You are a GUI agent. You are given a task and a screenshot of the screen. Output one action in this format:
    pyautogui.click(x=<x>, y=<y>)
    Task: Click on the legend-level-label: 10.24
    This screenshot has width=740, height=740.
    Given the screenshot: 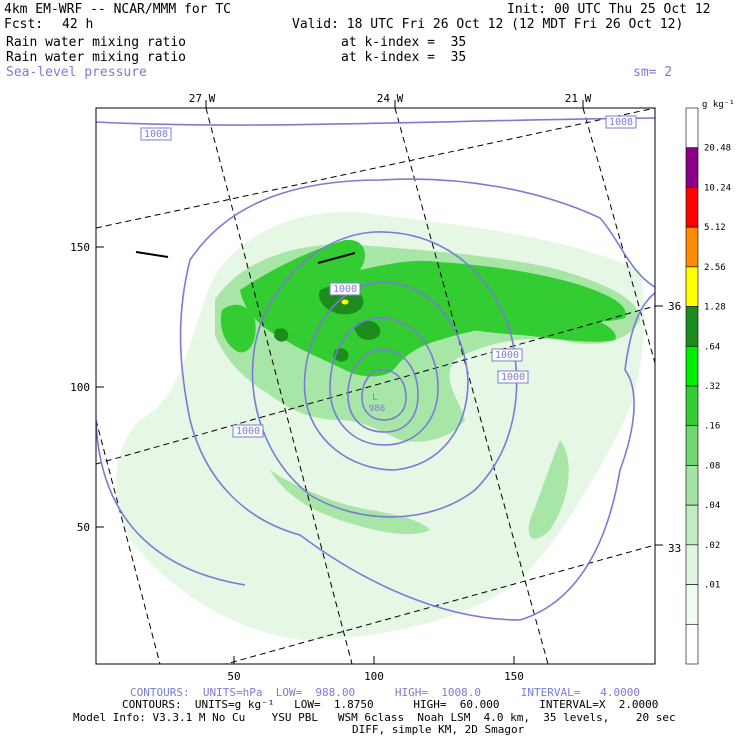 What is the action you would take?
    pyautogui.click(x=717, y=188)
    